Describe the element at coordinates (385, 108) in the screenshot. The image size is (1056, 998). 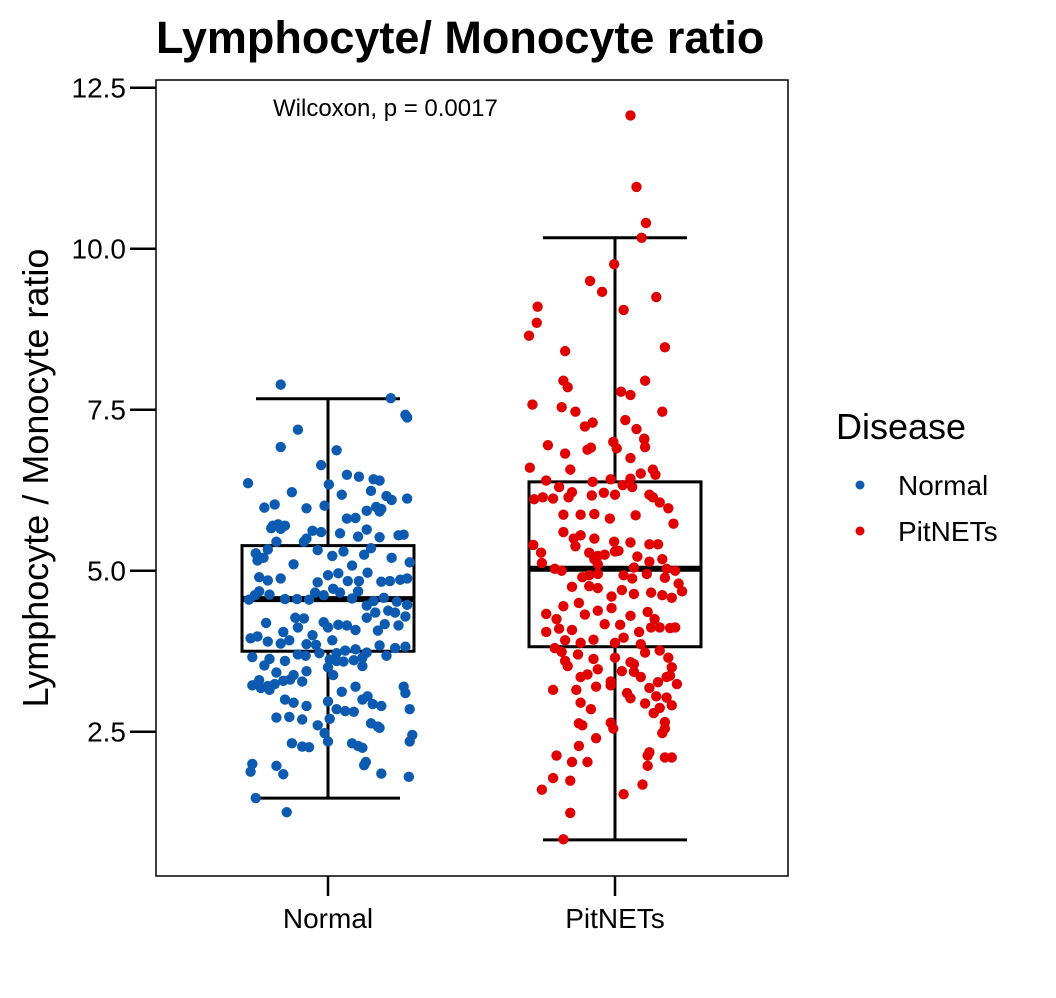
I see `wilcoxon-annotation: Wilcoxon, p = 0.0017` at that location.